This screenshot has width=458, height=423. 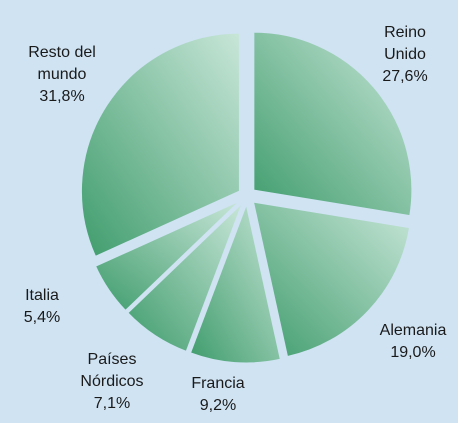 I want to click on value-label: 7,1%, so click(x=112, y=403).